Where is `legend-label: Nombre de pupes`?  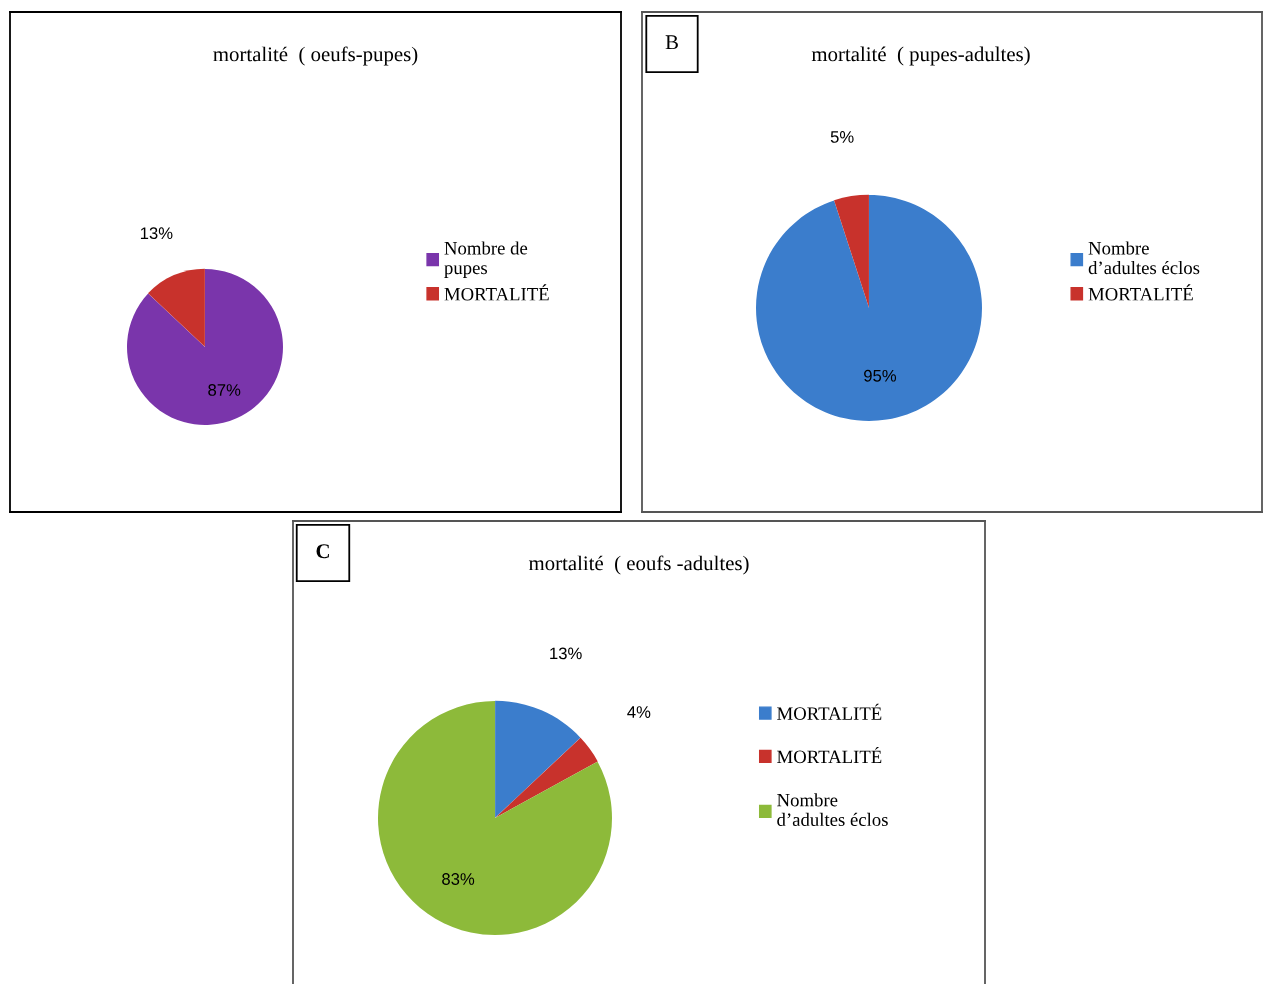
legend-label: Nombre de pupes is located at coordinates (486, 259).